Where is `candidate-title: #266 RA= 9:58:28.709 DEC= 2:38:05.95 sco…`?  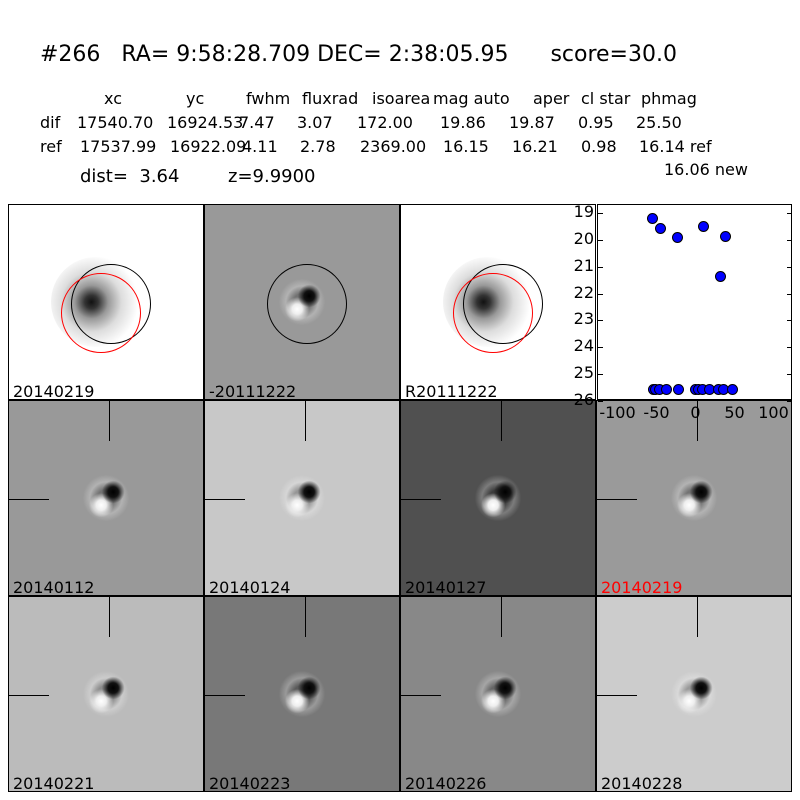
candidate-title: #266 RA= 9:58:28.709 DEC= 2:38:05.95 sco… is located at coordinates (358, 54).